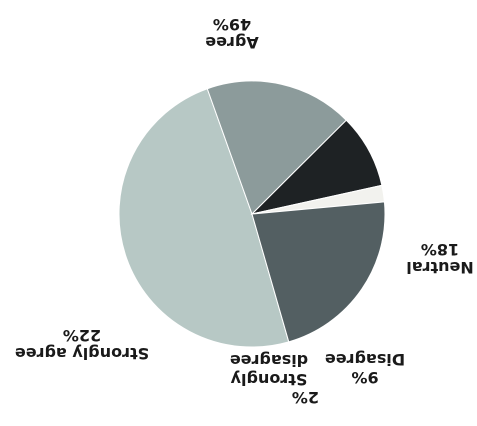  Describe the element at coordinates (365, 377) in the screenshot. I see `slice-label-disagree-value: 9%` at that location.